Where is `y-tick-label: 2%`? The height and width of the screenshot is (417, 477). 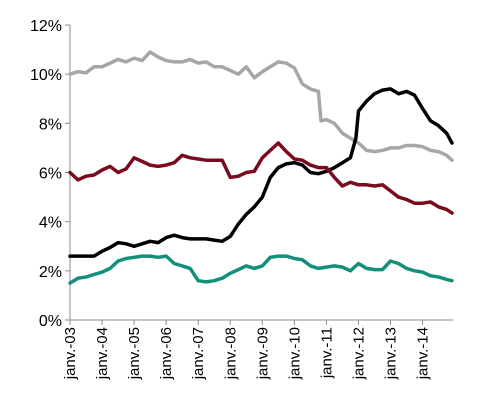 y-tick-label: 2% is located at coordinates (50, 272).